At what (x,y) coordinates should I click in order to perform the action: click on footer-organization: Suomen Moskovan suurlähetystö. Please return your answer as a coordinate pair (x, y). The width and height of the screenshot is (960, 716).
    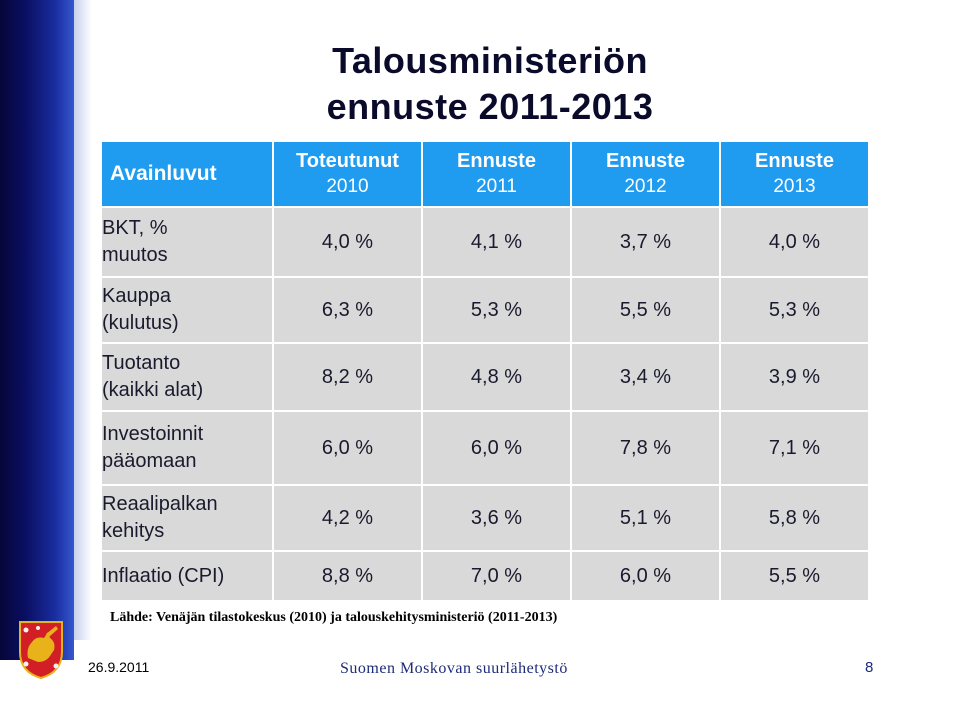
    Looking at the image, I should click on (454, 668).